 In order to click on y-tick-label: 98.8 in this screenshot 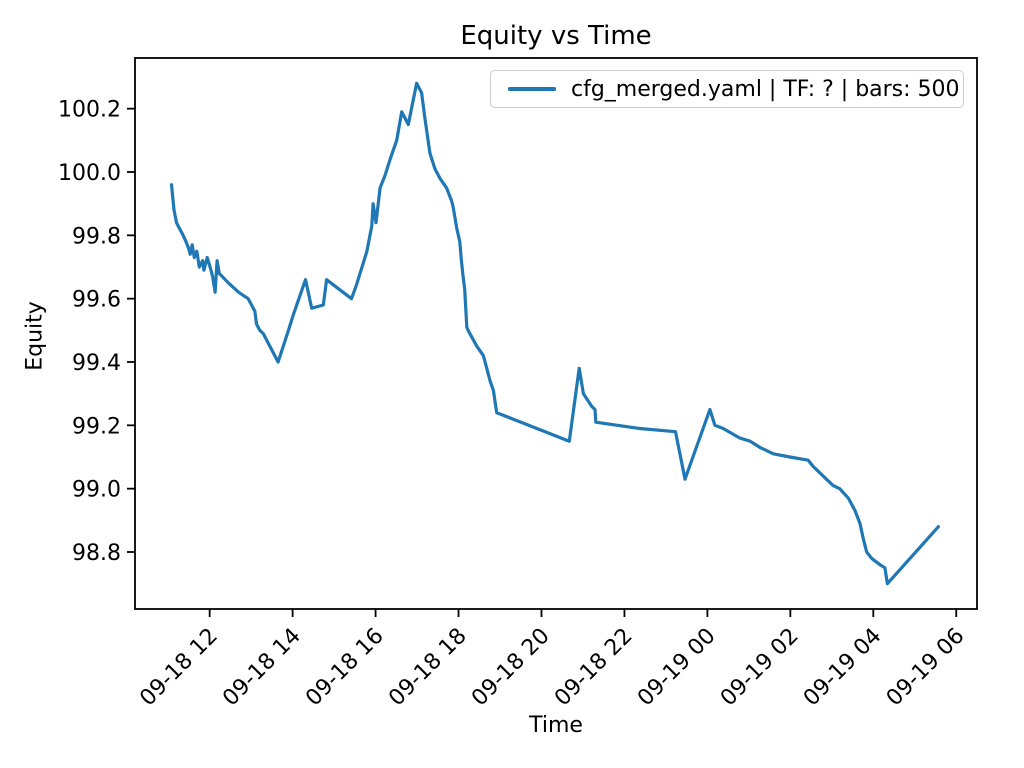, I will do `click(96, 553)`.